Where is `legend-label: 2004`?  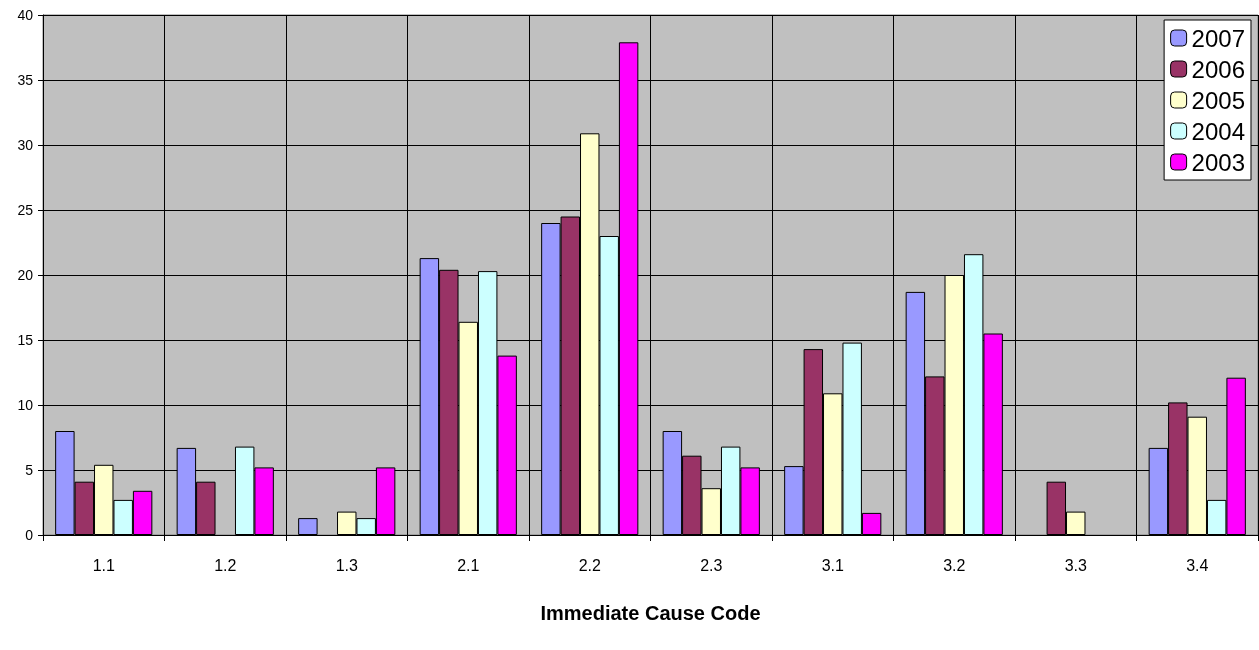 legend-label: 2004 is located at coordinates (1218, 131).